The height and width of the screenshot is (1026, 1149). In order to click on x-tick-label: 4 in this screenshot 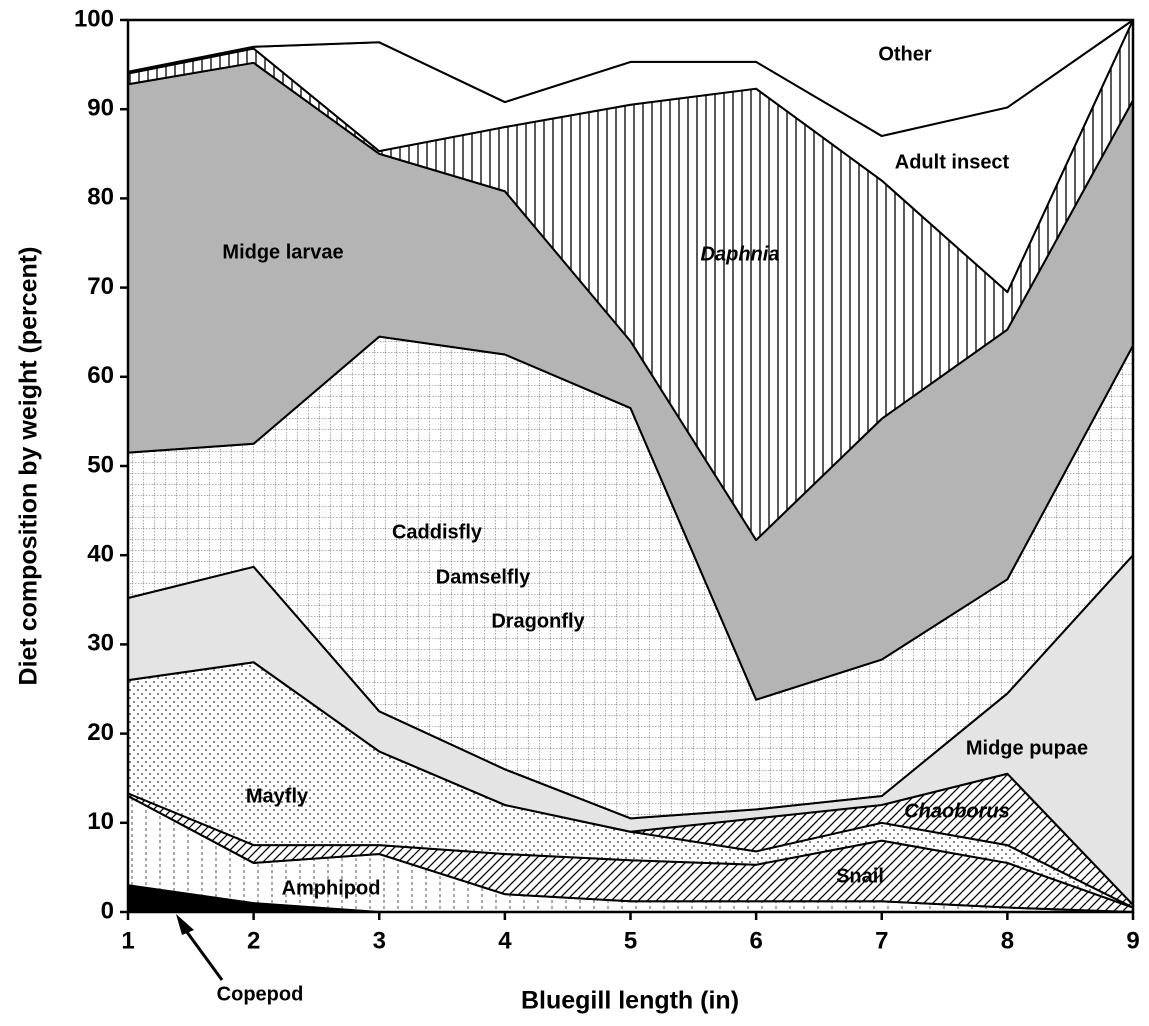, I will do `click(505, 940)`.